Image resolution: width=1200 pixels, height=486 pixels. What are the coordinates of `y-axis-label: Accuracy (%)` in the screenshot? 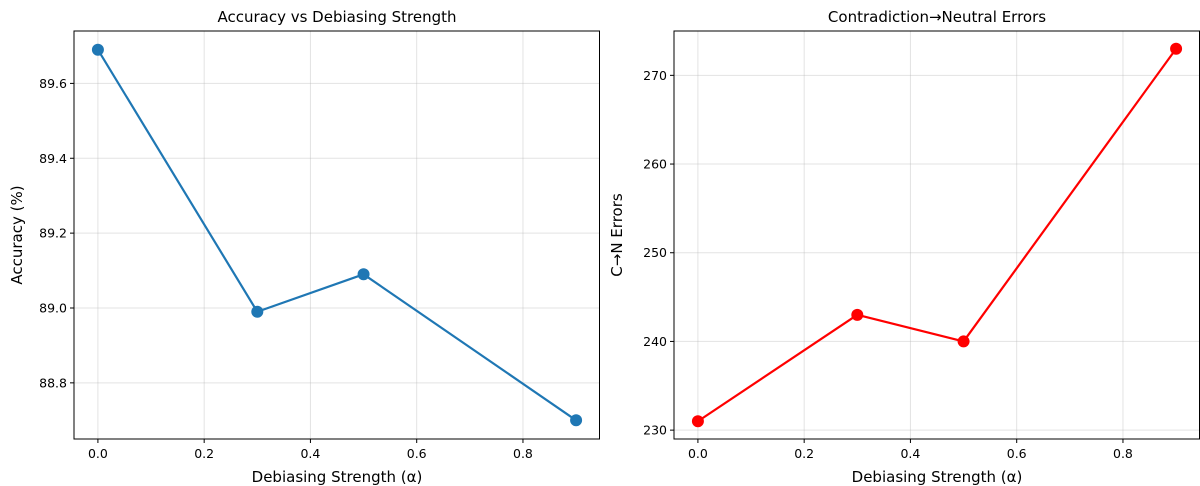 It's located at (17, 234).